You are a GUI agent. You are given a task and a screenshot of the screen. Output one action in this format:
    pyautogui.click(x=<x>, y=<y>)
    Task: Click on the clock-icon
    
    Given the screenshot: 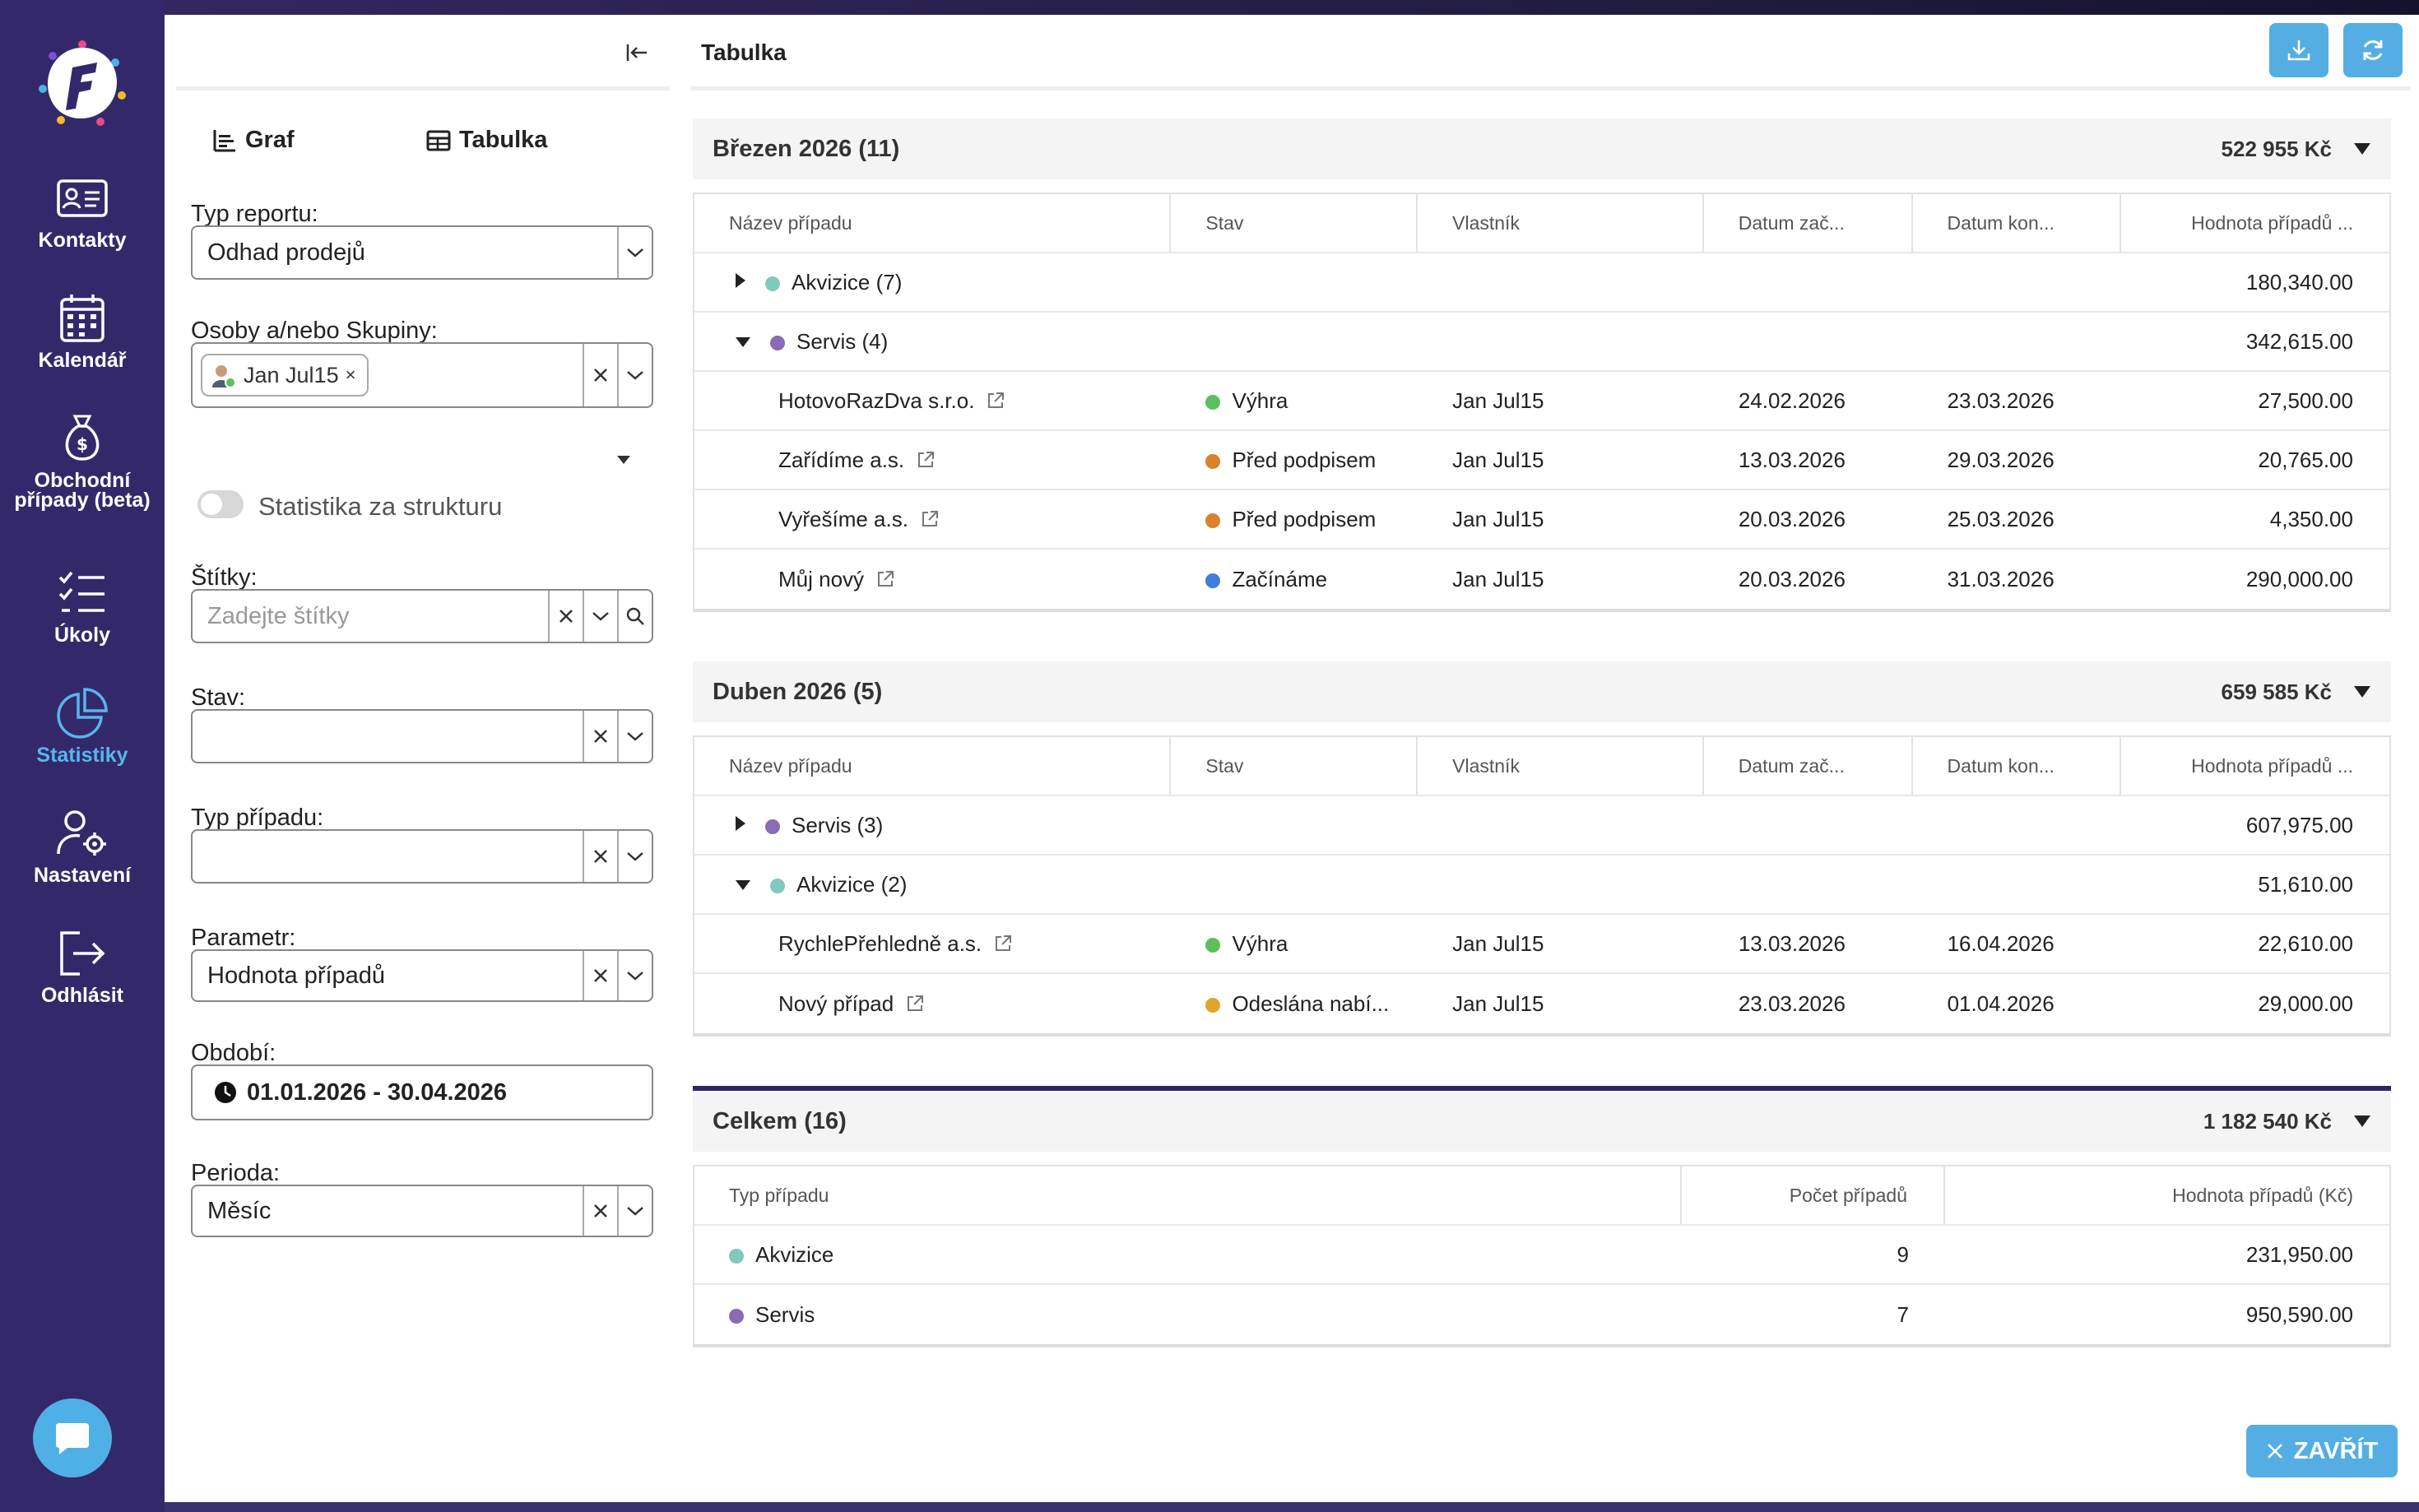 What is the action you would take?
    pyautogui.click(x=225, y=1092)
    